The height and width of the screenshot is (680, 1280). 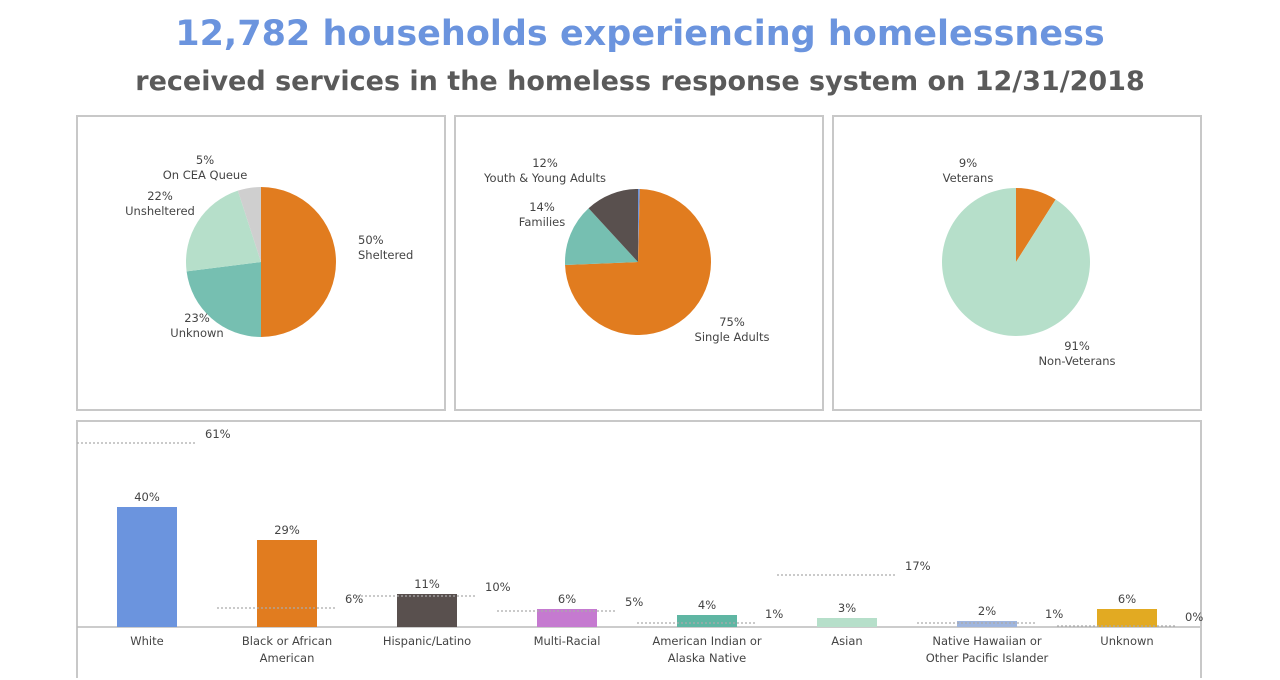 What do you see at coordinates (218, 434) in the screenshot?
I see `reference-label: 61%` at bounding box center [218, 434].